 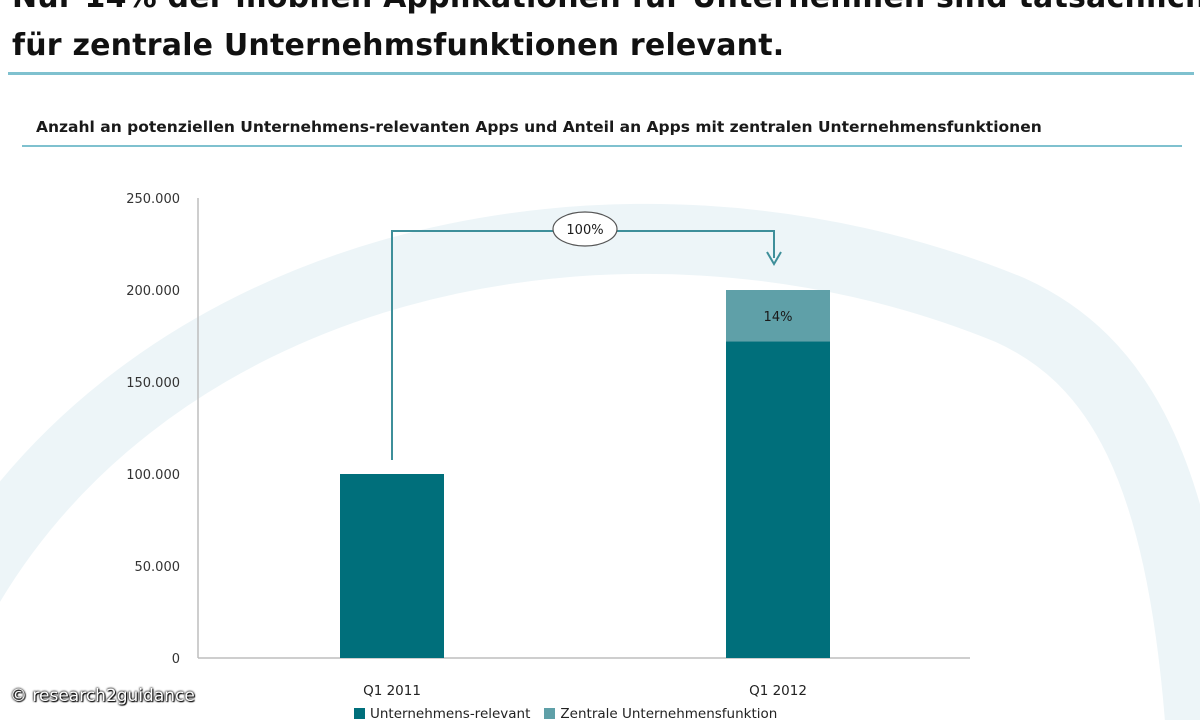 I want to click on legend-item: Unternehmens-relevant, so click(x=442, y=714).